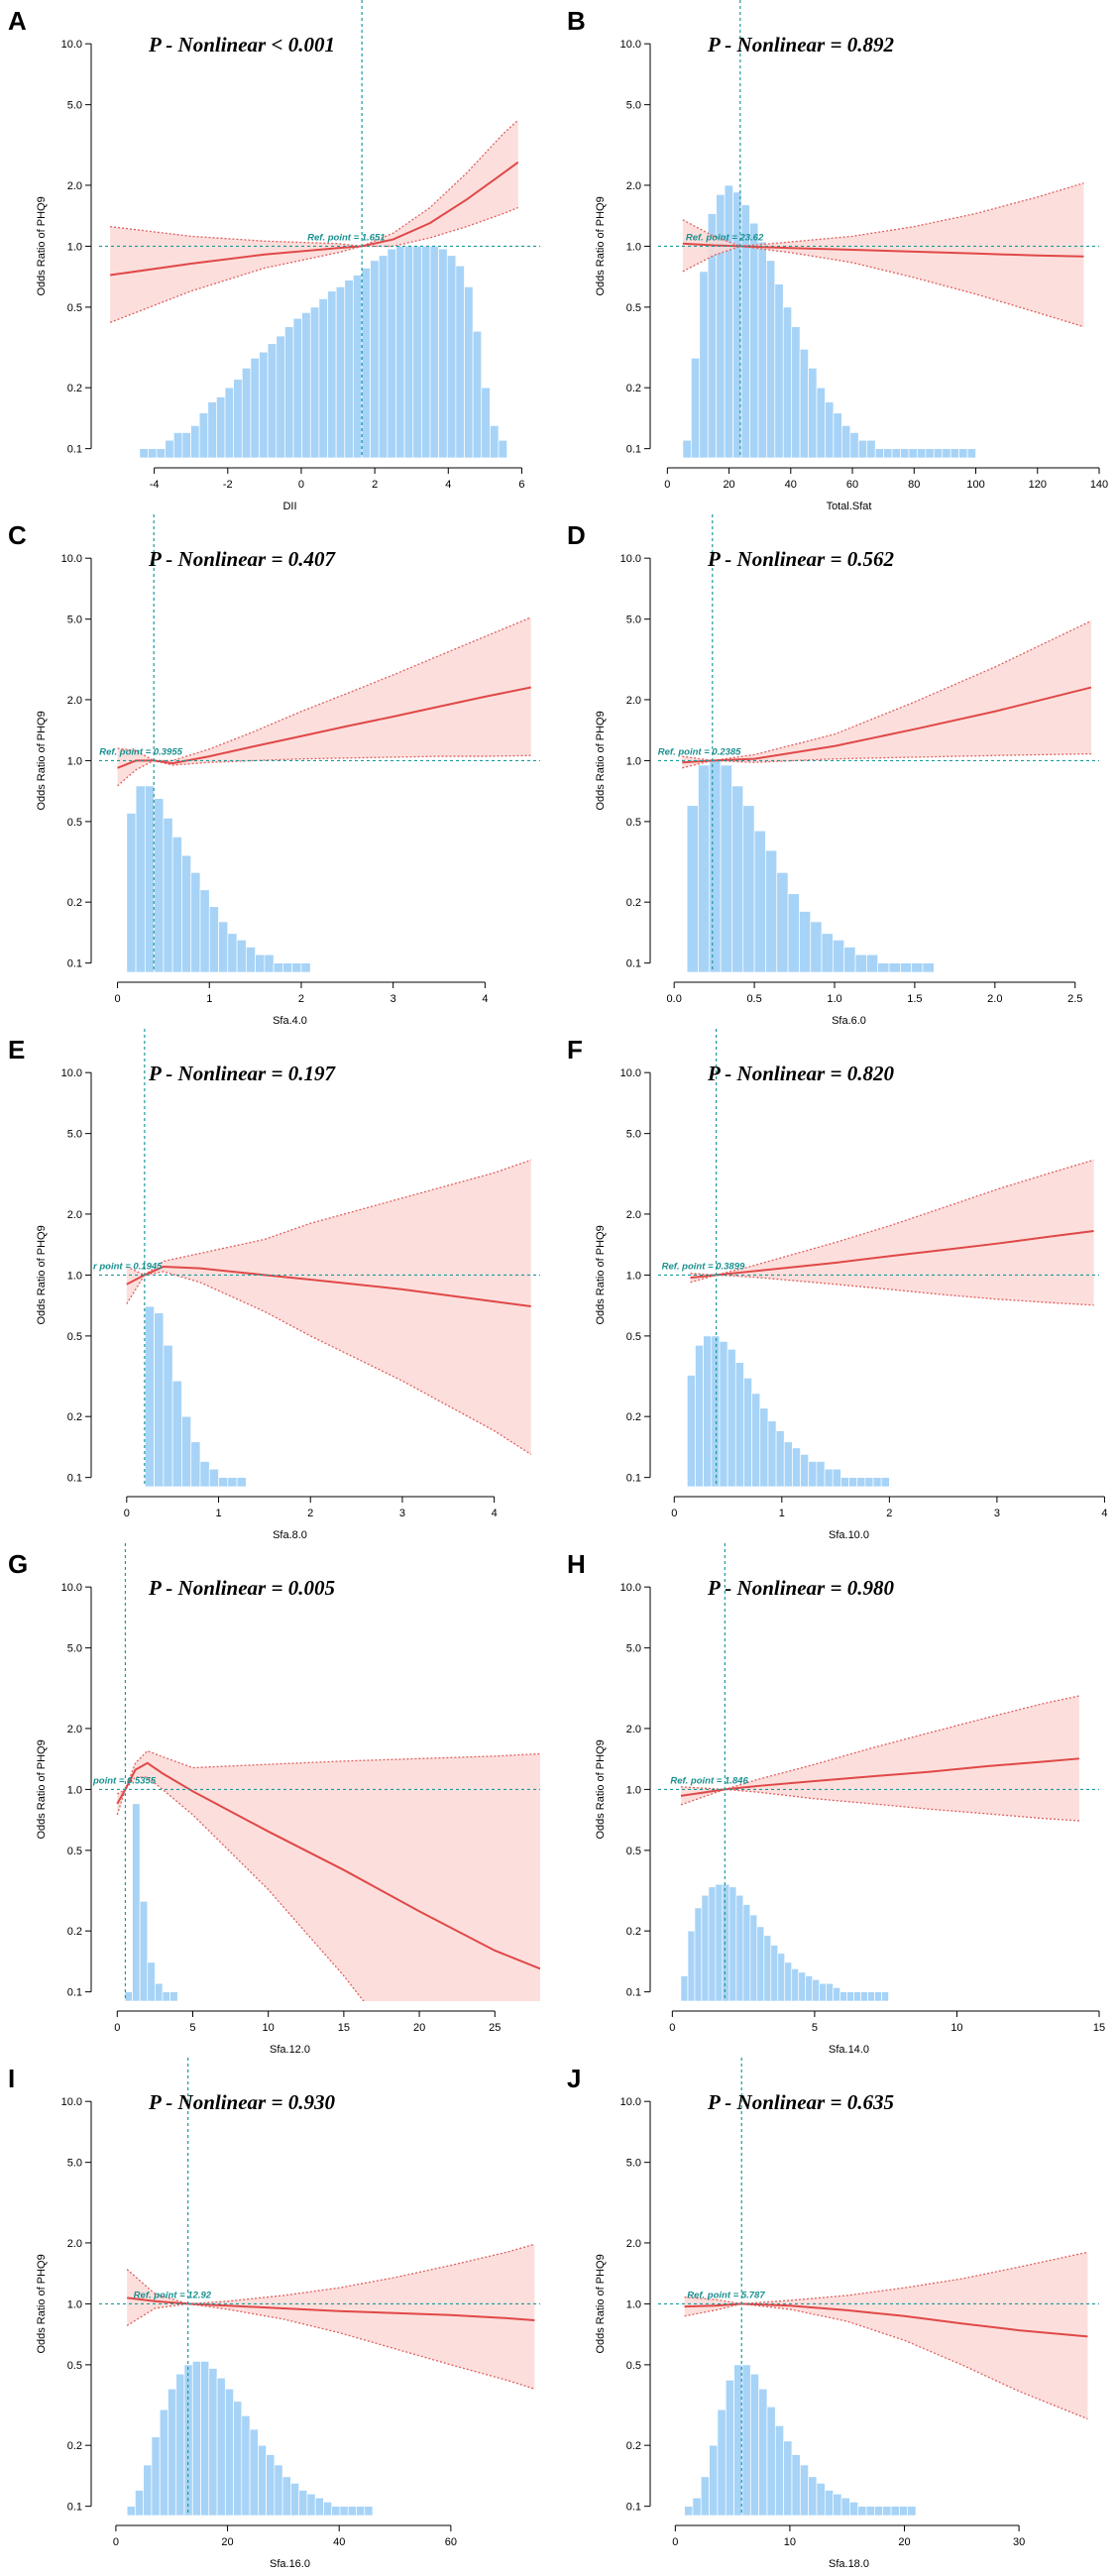  What do you see at coordinates (71, 2102) in the screenshot?
I see `y-tick-label: 10.0` at bounding box center [71, 2102].